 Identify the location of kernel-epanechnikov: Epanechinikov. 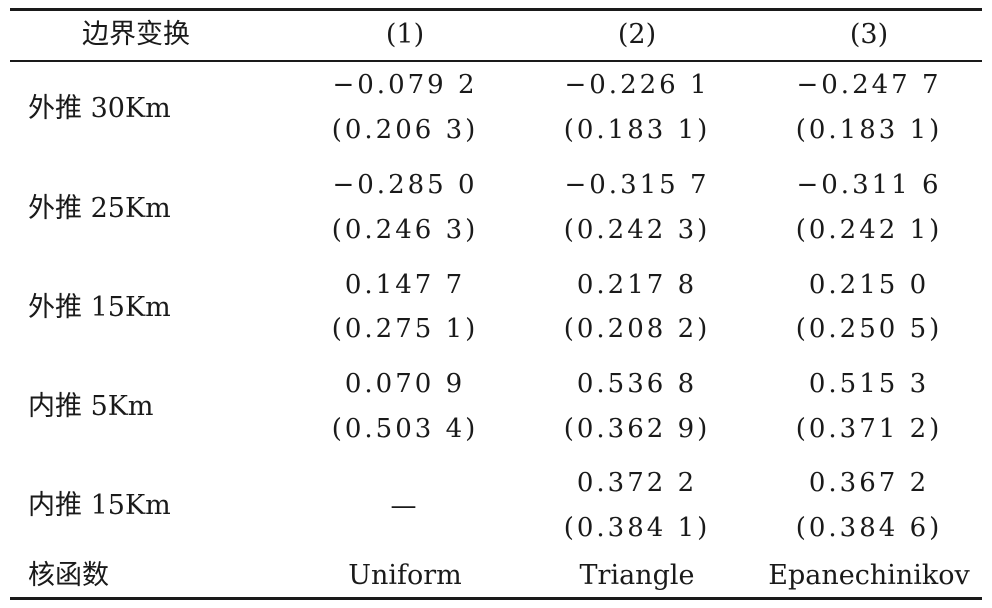
(869, 575).